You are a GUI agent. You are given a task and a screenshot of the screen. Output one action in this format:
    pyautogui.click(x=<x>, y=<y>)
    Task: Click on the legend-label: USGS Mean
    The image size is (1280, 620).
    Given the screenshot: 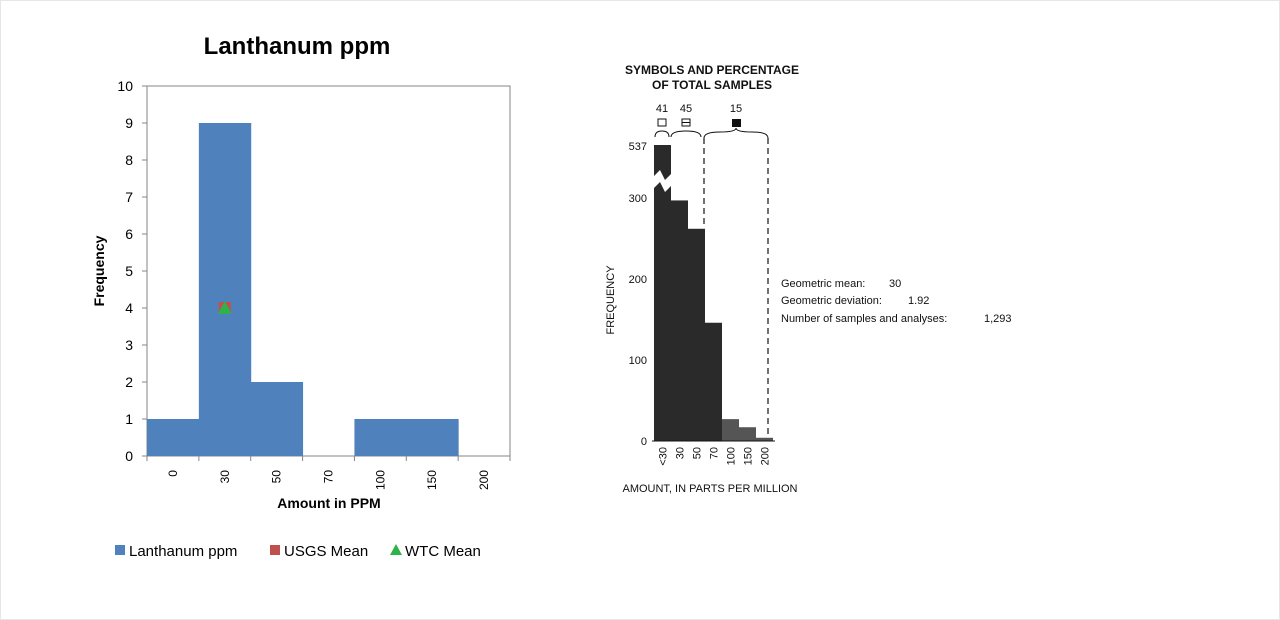 What is the action you would take?
    pyautogui.click(x=326, y=551)
    